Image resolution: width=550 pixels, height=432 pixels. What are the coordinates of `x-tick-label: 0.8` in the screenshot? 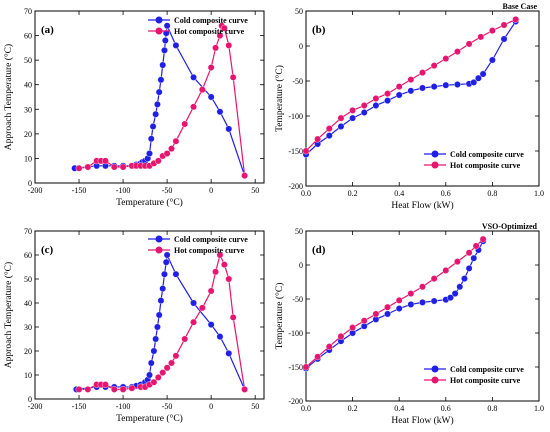 It's located at (492, 408).